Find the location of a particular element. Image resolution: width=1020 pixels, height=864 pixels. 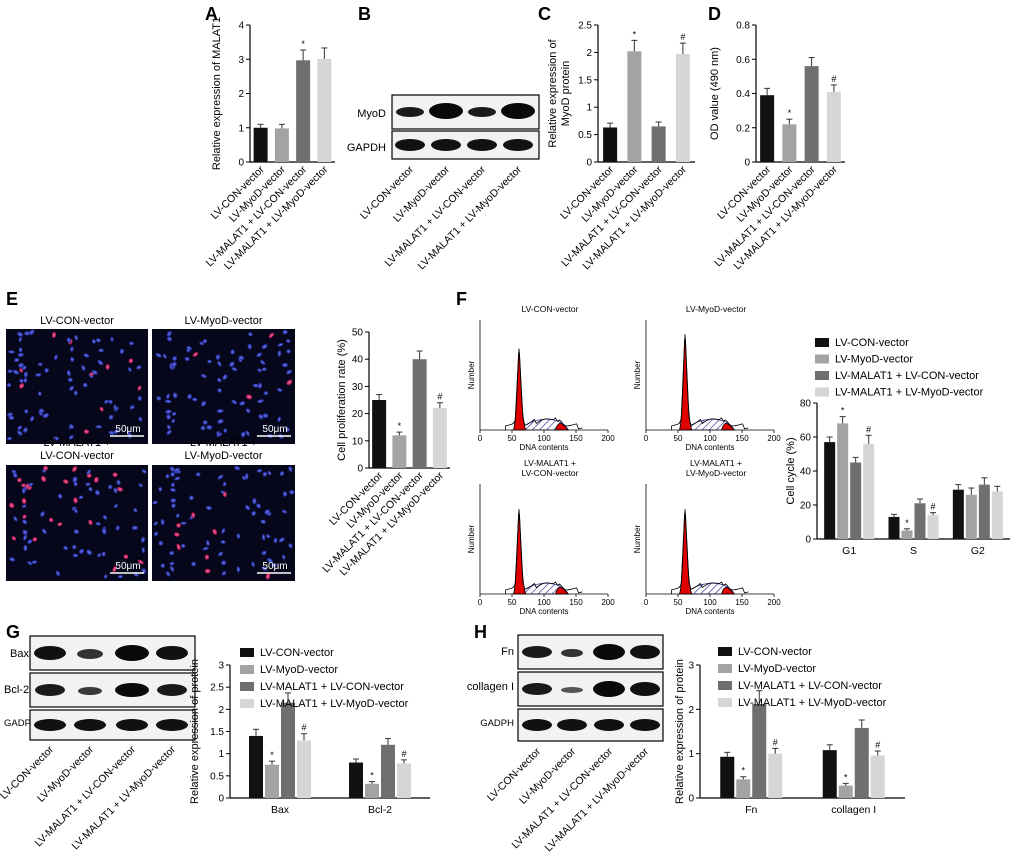

y-tick-label: 2.5 is located at coordinates (585, 26).